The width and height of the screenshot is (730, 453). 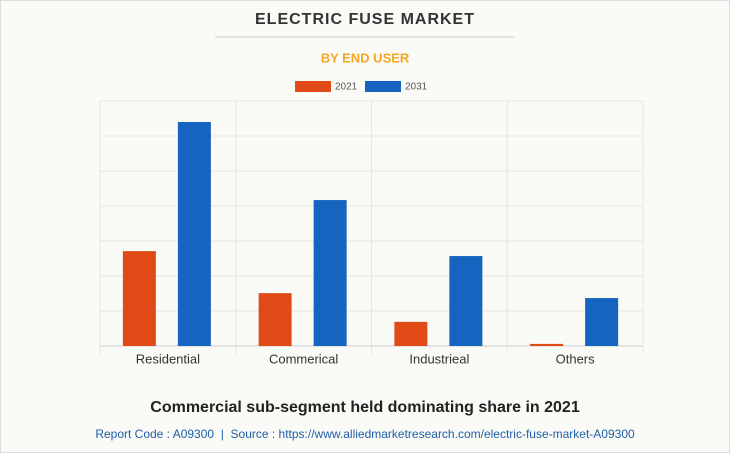 I want to click on chart-title: ELECTRIC FUSE MARKET, so click(x=365, y=19).